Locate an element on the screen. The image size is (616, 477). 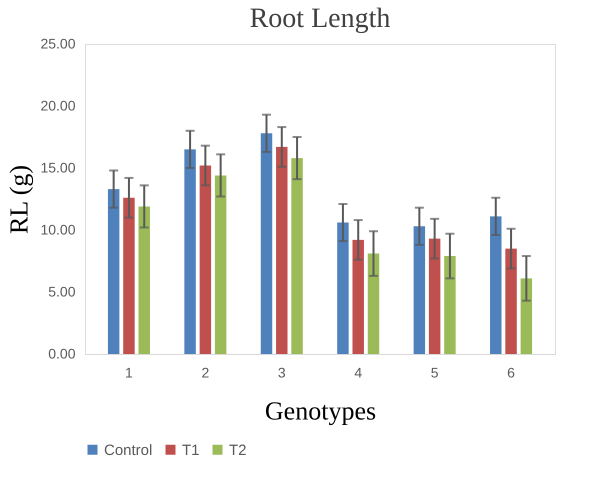
y-axis-title: RL (g) is located at coordinates (19, 199).